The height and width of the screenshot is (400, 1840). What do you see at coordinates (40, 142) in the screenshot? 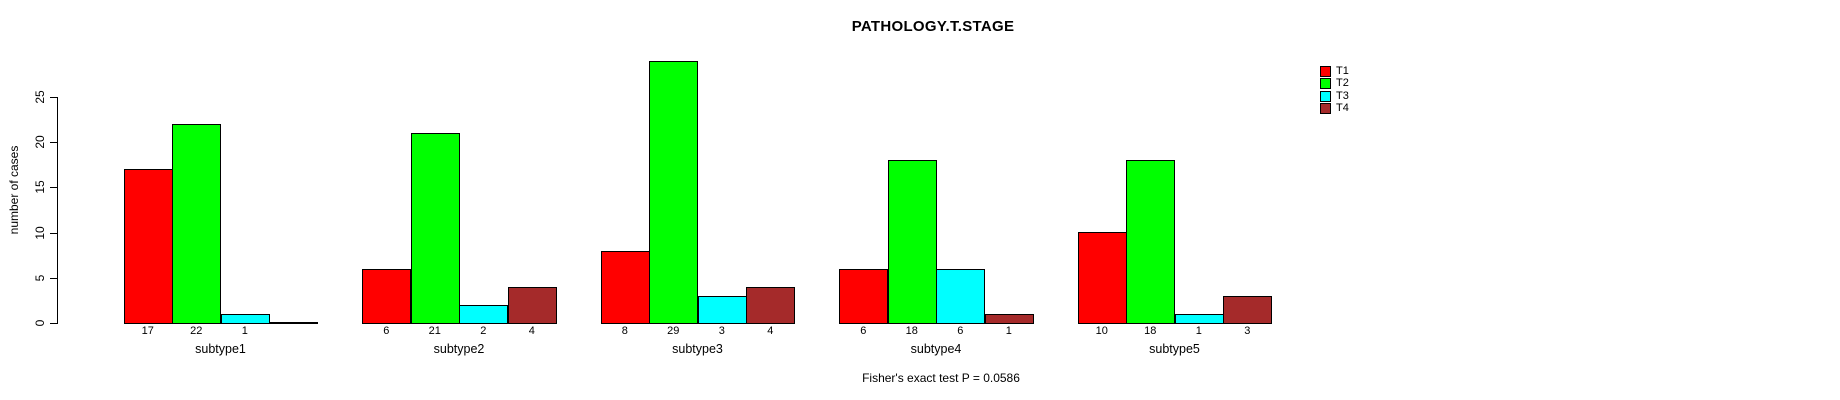
I see `y-tick-label-20: 20` at bounding box center [40, 142].